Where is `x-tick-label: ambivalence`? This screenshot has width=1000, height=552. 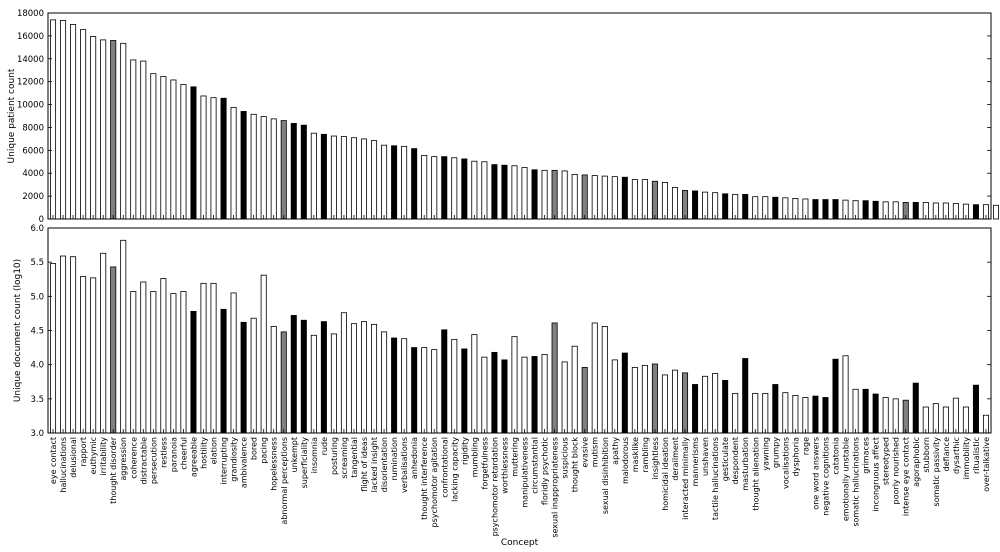
x-tick-label: ambivalence is located at coordinates (244, 462).